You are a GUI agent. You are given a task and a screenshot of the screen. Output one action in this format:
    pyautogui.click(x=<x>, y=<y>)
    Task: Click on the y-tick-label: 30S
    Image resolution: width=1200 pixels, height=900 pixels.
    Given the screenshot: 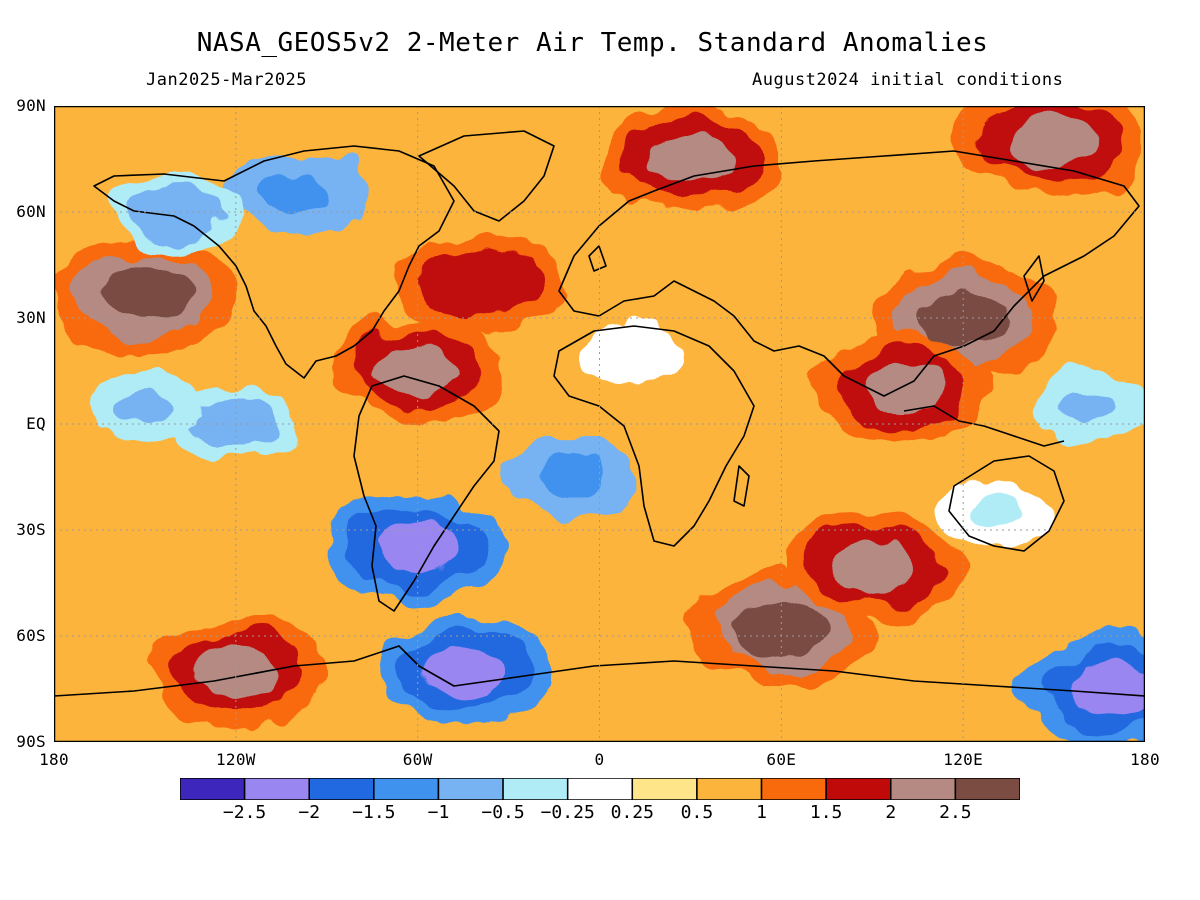 What is the action you would take?
    pyautogui.click(x=31, y=529)
    